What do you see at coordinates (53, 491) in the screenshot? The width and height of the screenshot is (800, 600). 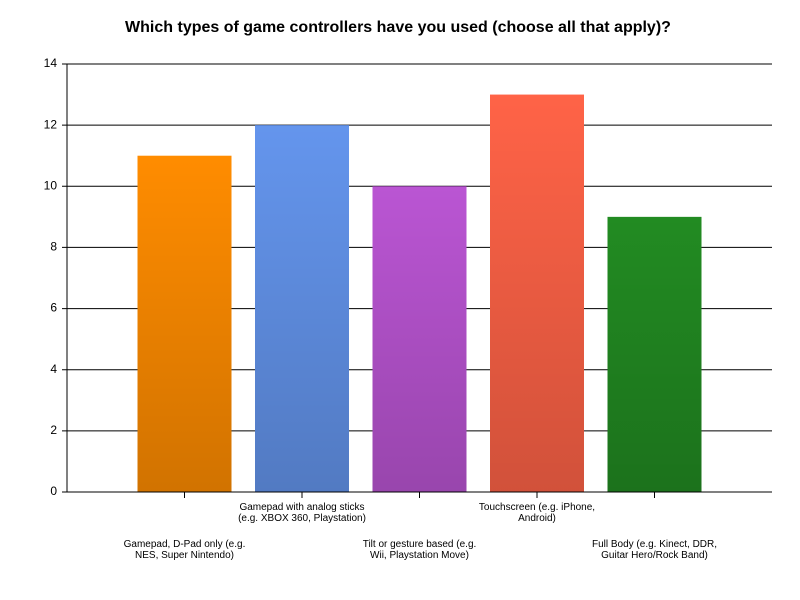 I see `y-tick-label: 0` at bounding box center [53, 491].